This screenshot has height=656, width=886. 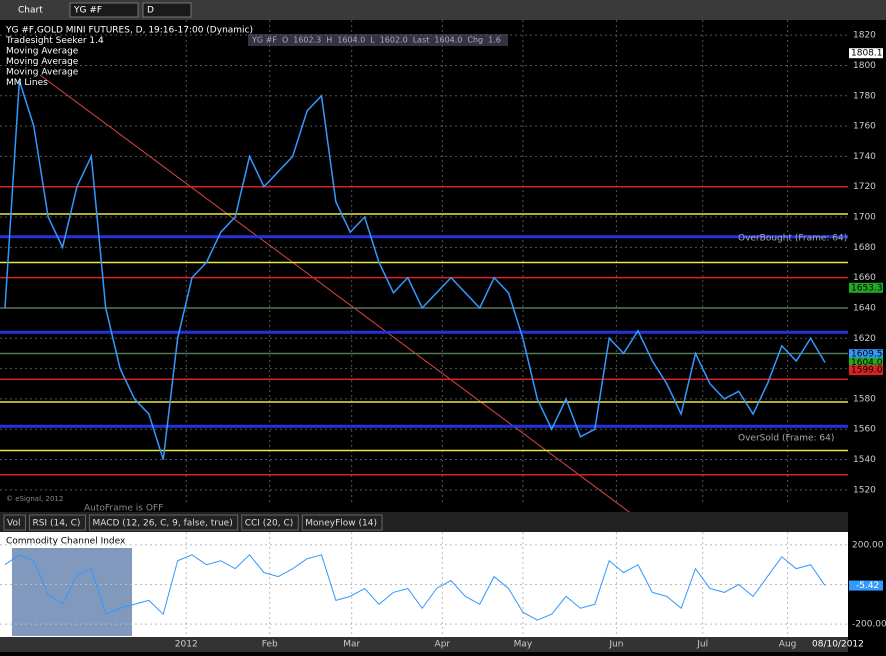 I want to click on y-tick-label: 1680, so click(x=864, y=248).